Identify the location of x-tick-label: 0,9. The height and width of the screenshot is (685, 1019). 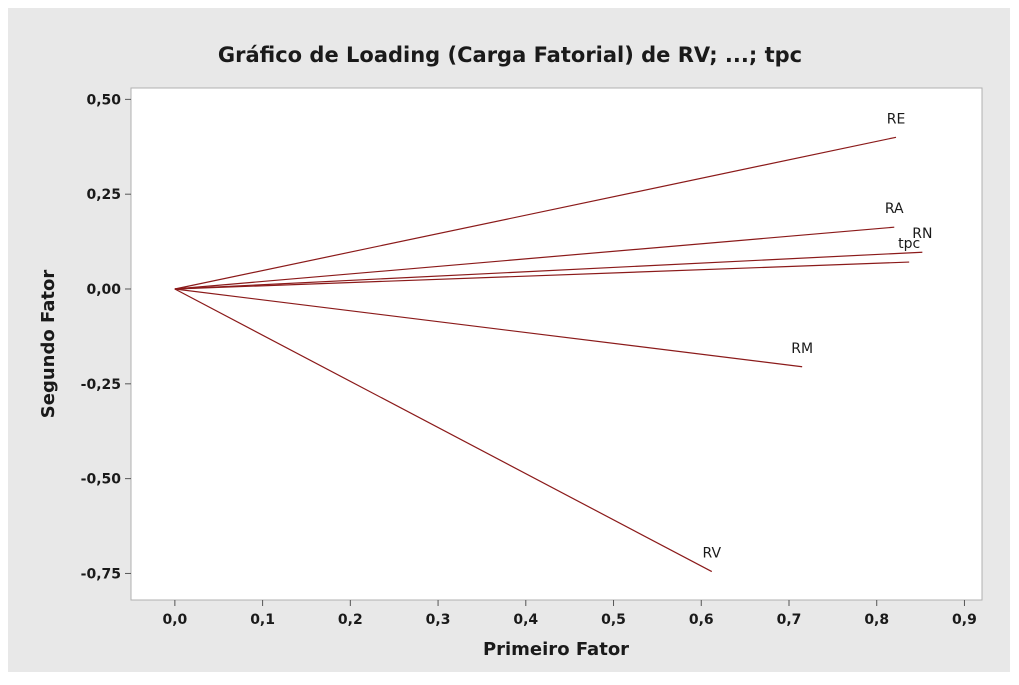
(964, 620).